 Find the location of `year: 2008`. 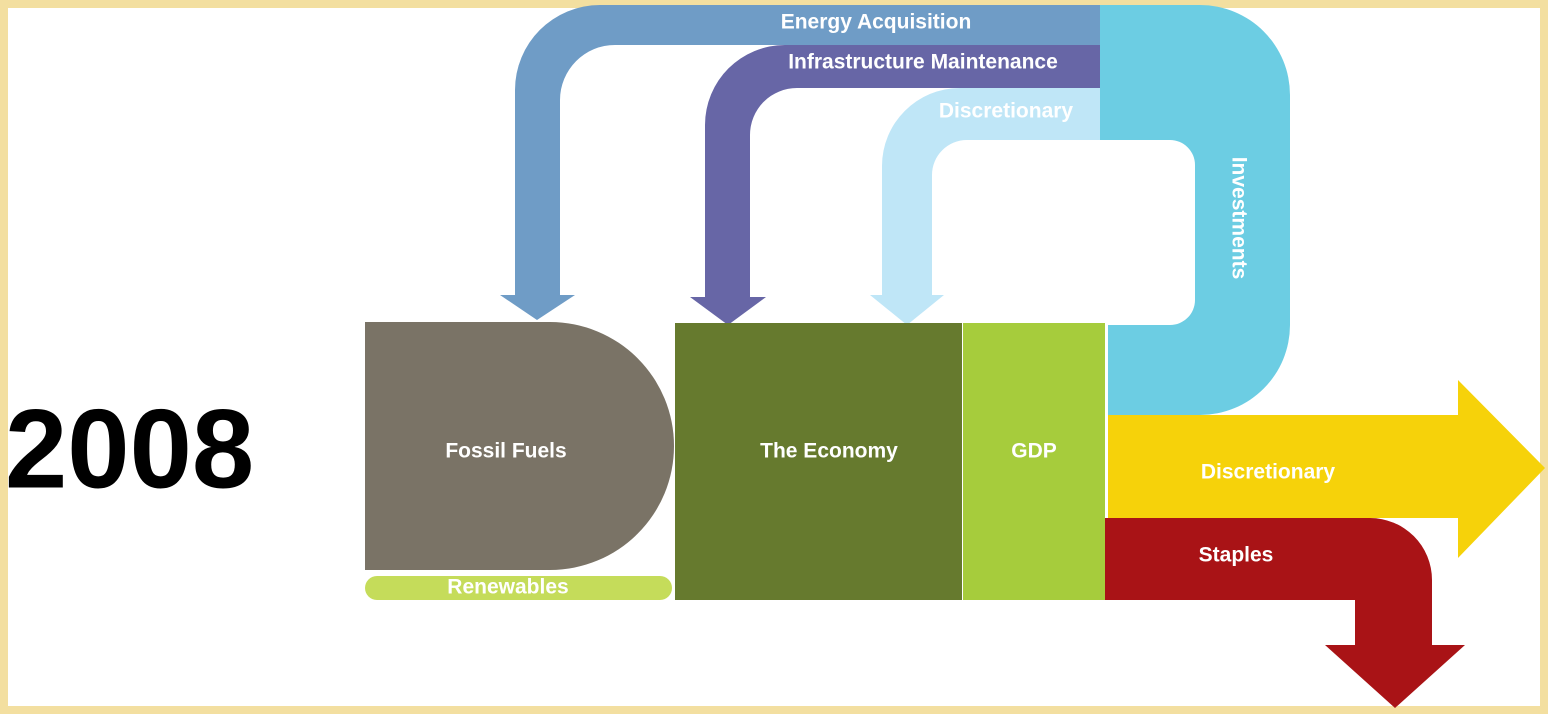

year: 2008 is located at coordinates (129, 449).